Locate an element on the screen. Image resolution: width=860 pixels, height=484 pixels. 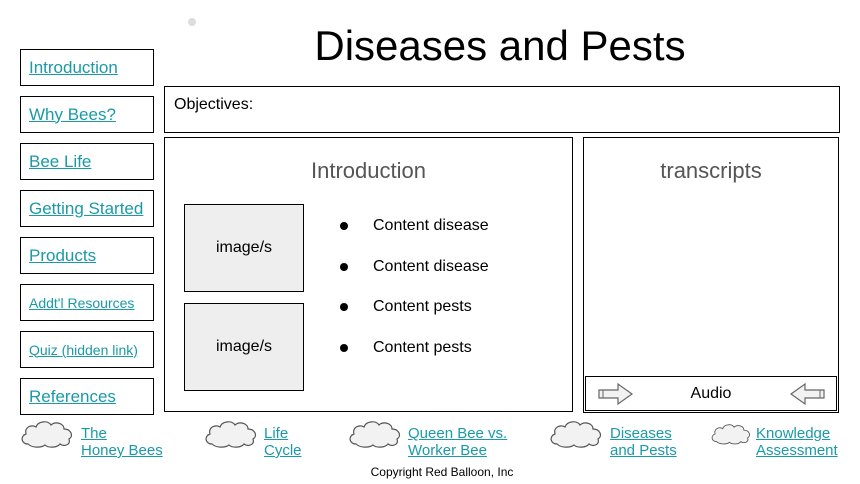
link-line: The is located at coordinates (94, 433).